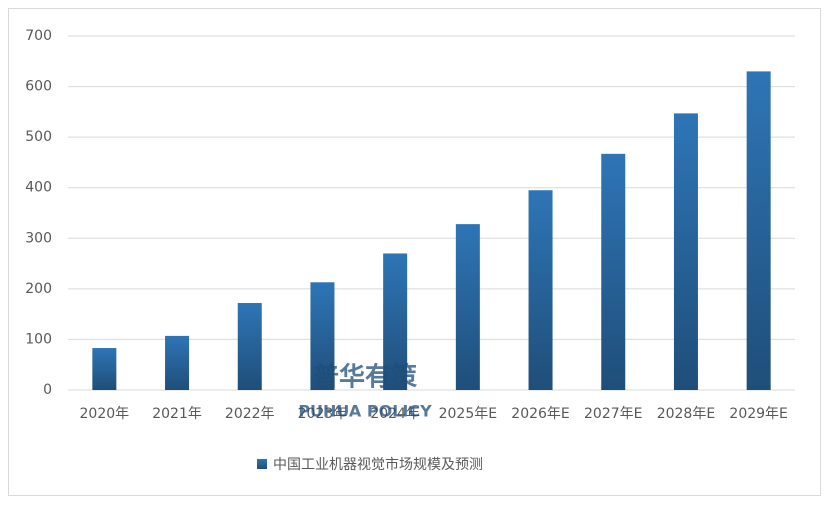  What do you see at coordinates (105, 414) in the screenshot?
I see `x-tick-label: 2020年` at bounding box center [105, 414].